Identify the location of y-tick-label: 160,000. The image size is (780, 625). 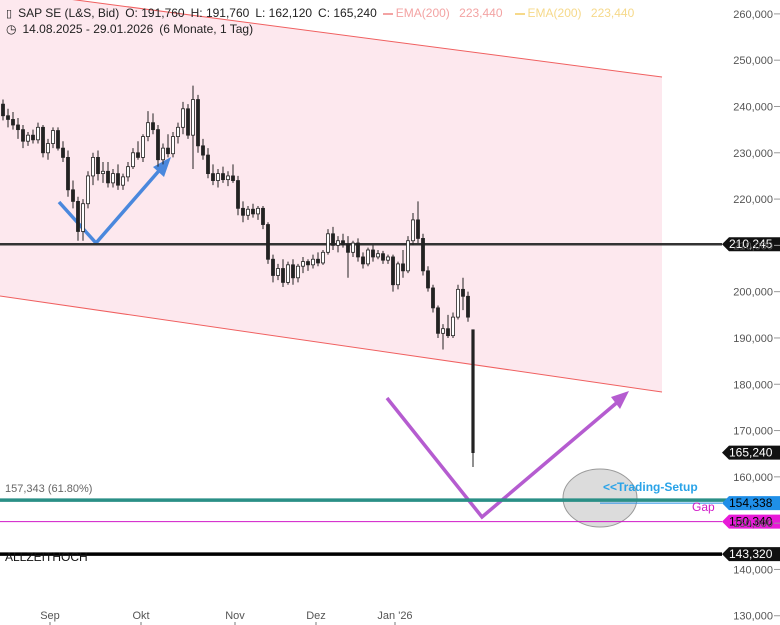
(753, 478).